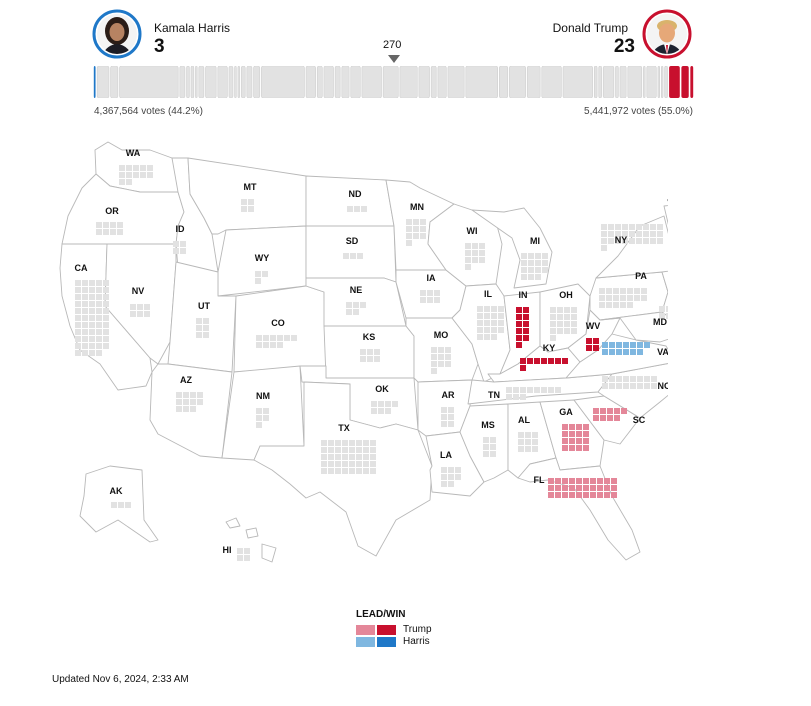  Describe the element at coordinates (610, 414) in the screenshot. I see `state-sc` at that location.